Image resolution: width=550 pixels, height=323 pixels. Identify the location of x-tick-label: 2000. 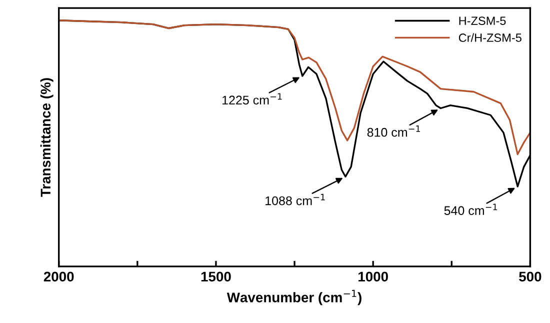
(59, 277).